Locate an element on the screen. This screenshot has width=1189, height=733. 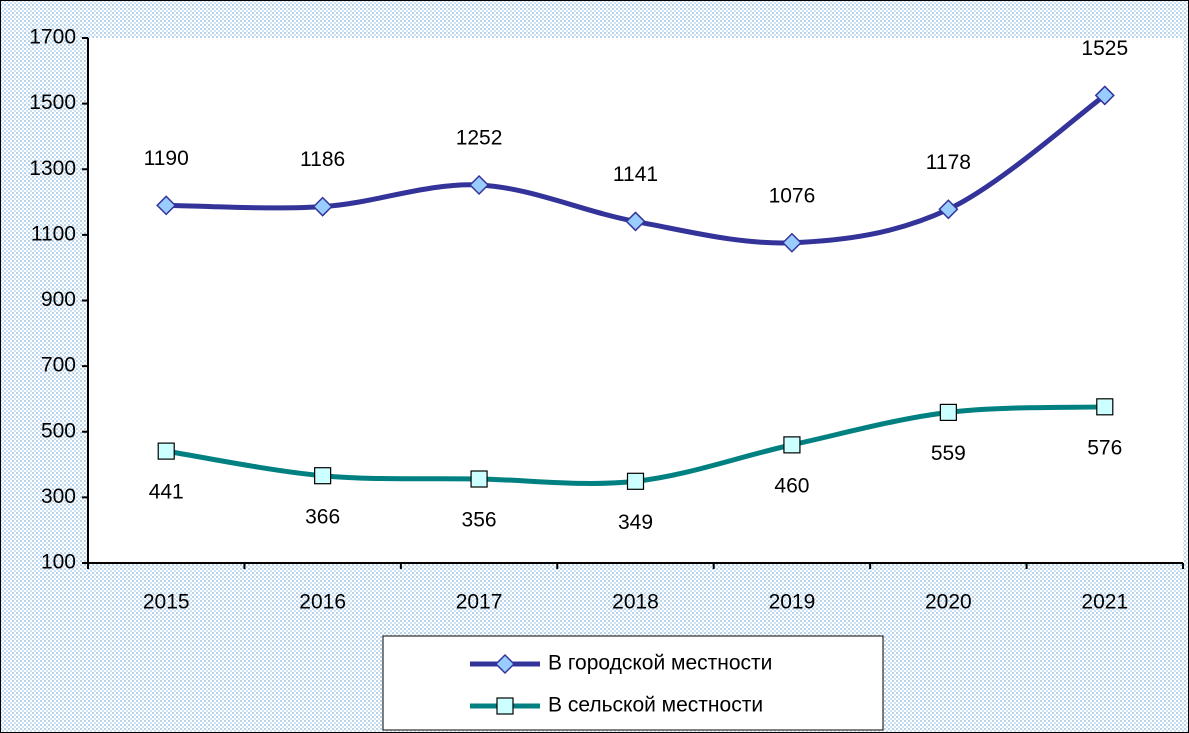
y-tick-label: 1300 is located at coordinates (52, 168).